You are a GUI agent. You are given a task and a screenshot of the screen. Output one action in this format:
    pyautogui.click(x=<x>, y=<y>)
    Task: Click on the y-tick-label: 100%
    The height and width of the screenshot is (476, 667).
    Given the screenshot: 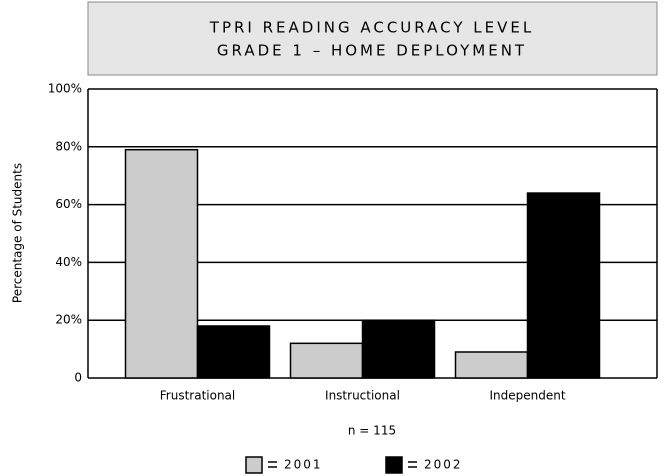 What is the action you would take?
    pyautogui.click(x=65, y=89)
    